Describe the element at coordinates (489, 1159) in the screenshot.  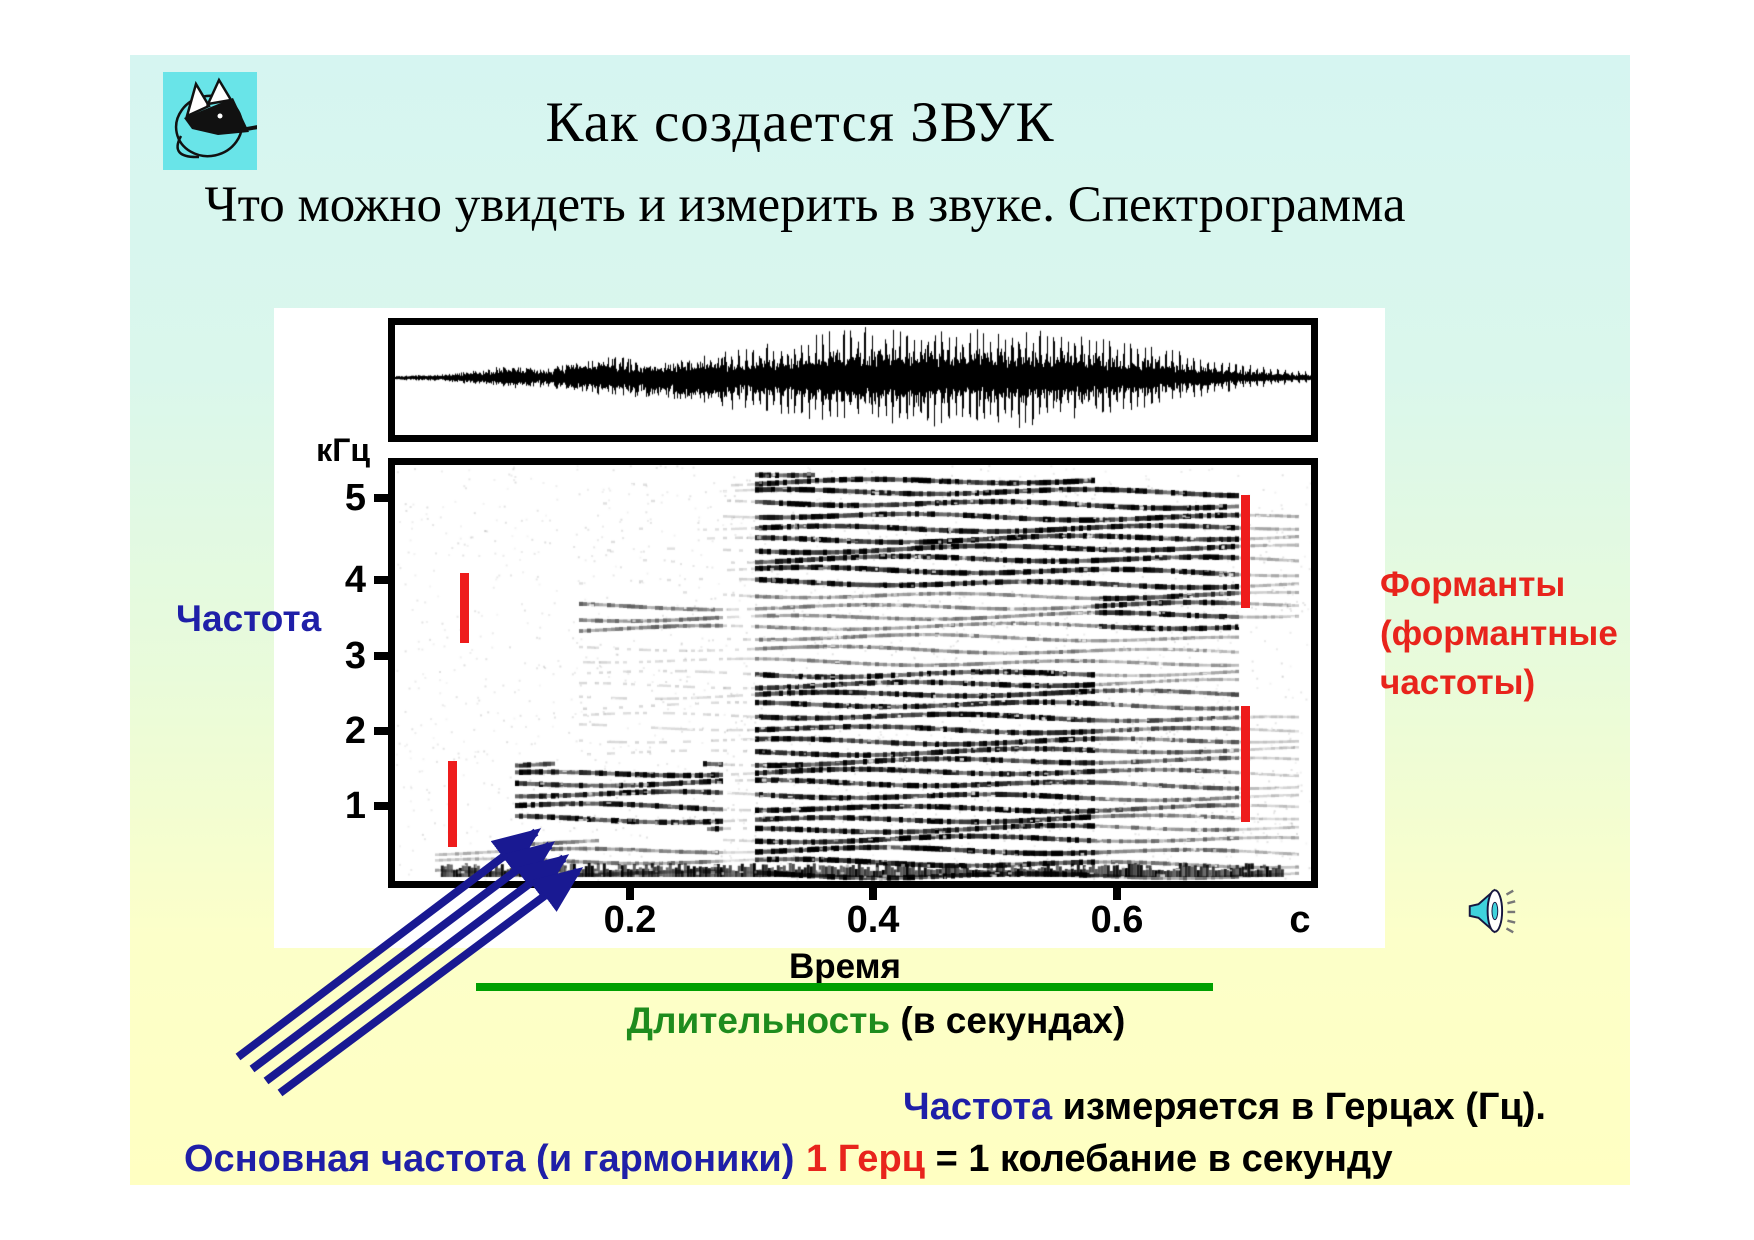
I see `fundamental-frequency-label: Основная частота (и гармоники)` at that location.